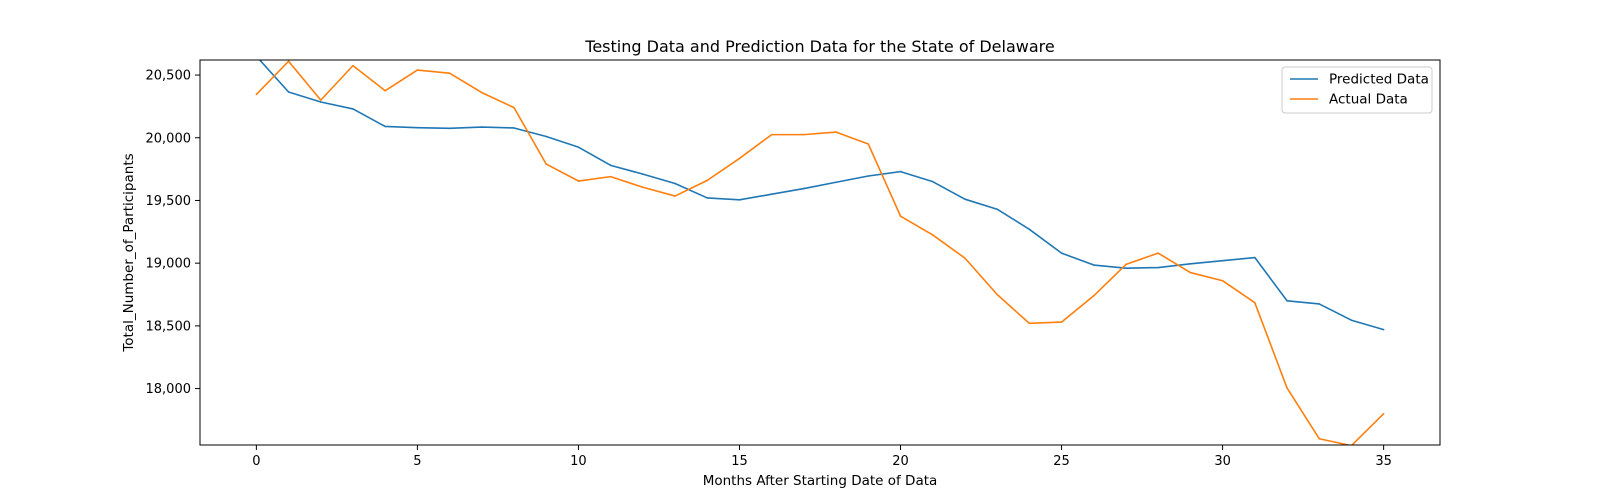 The height and width of the screenshot is (500, 1600). What do you see at coordinates (169, 76) in the screenshot?
I see `y-tick-label: 20,500` at bounding box center [169, 76].